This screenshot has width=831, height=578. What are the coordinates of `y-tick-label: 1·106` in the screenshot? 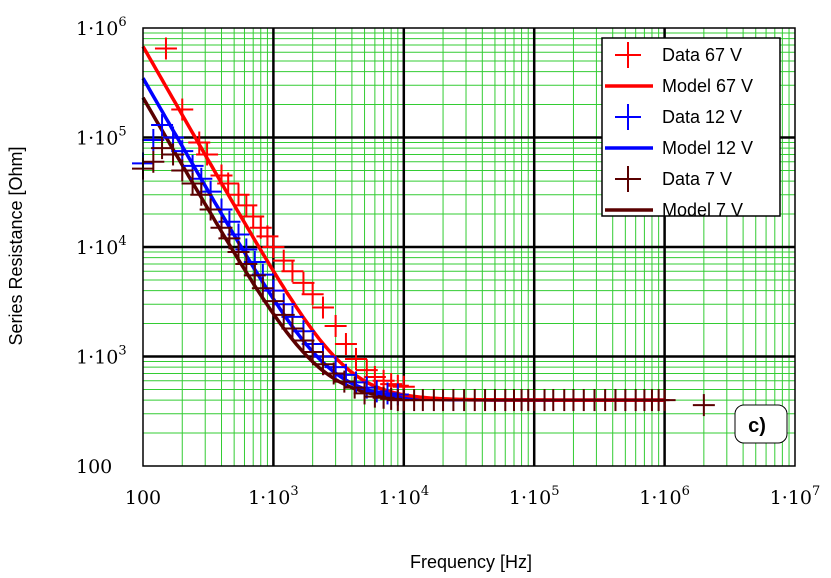 It's located at (101, 27).